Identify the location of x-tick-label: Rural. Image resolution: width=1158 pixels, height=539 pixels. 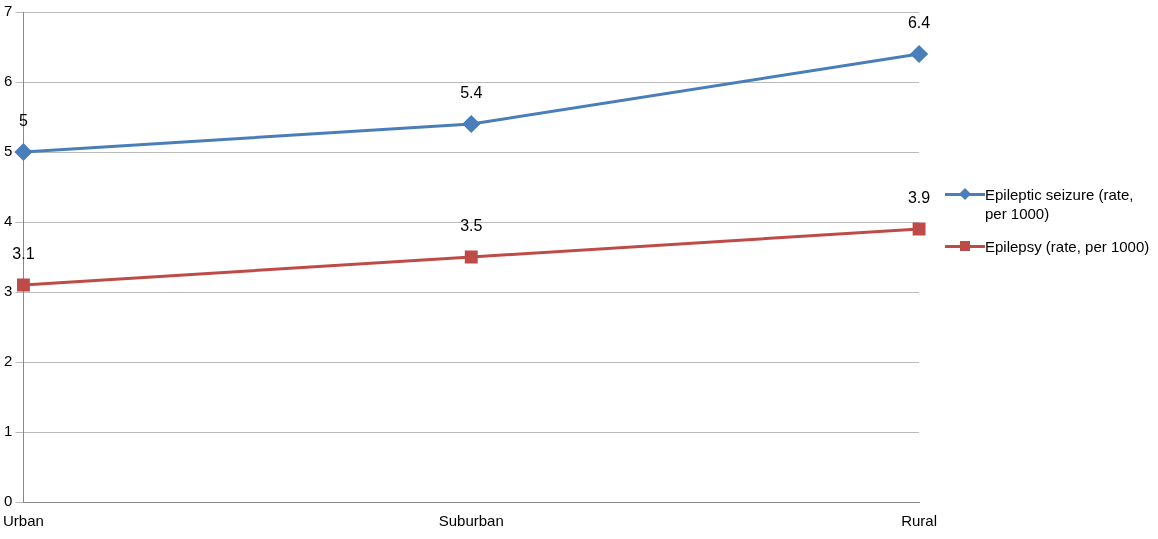
(919, 521).